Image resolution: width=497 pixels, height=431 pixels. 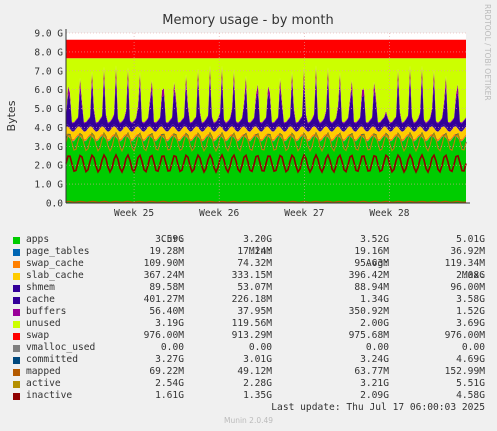 I want to click on y-tick-label: 1.0 G, so click(x=48, y=185).